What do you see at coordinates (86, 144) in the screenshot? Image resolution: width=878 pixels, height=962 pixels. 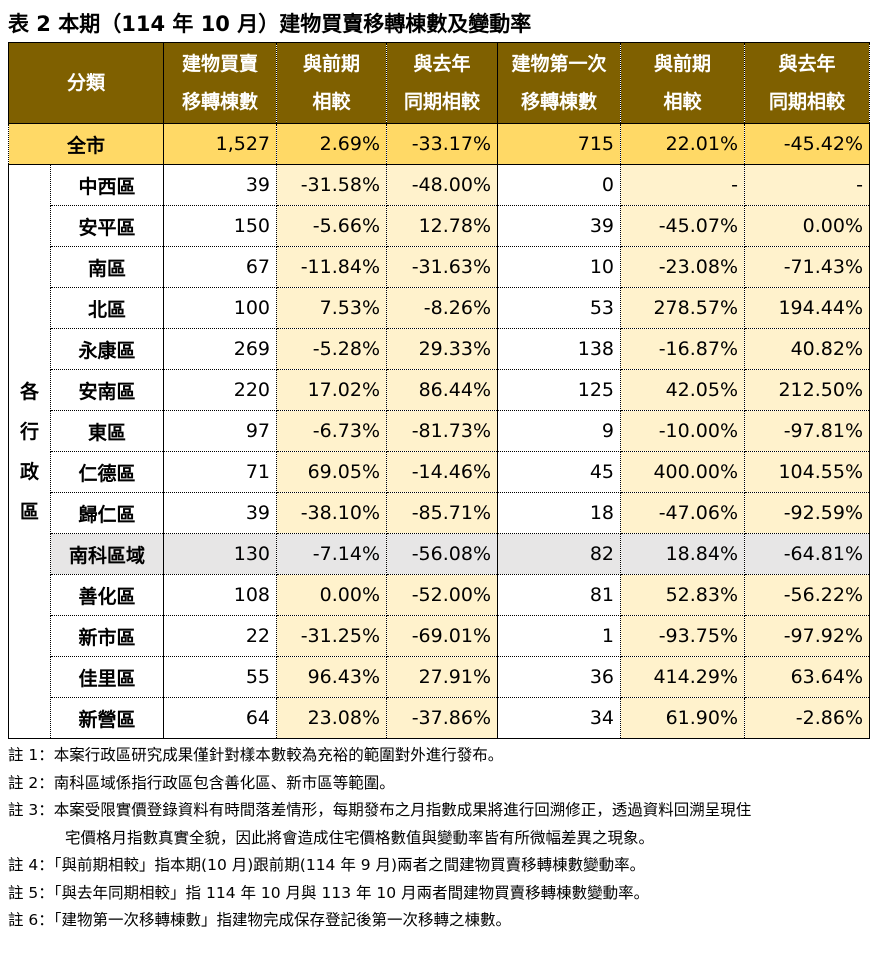 I see `district-name: 全市` at bounding box center [86, 144].